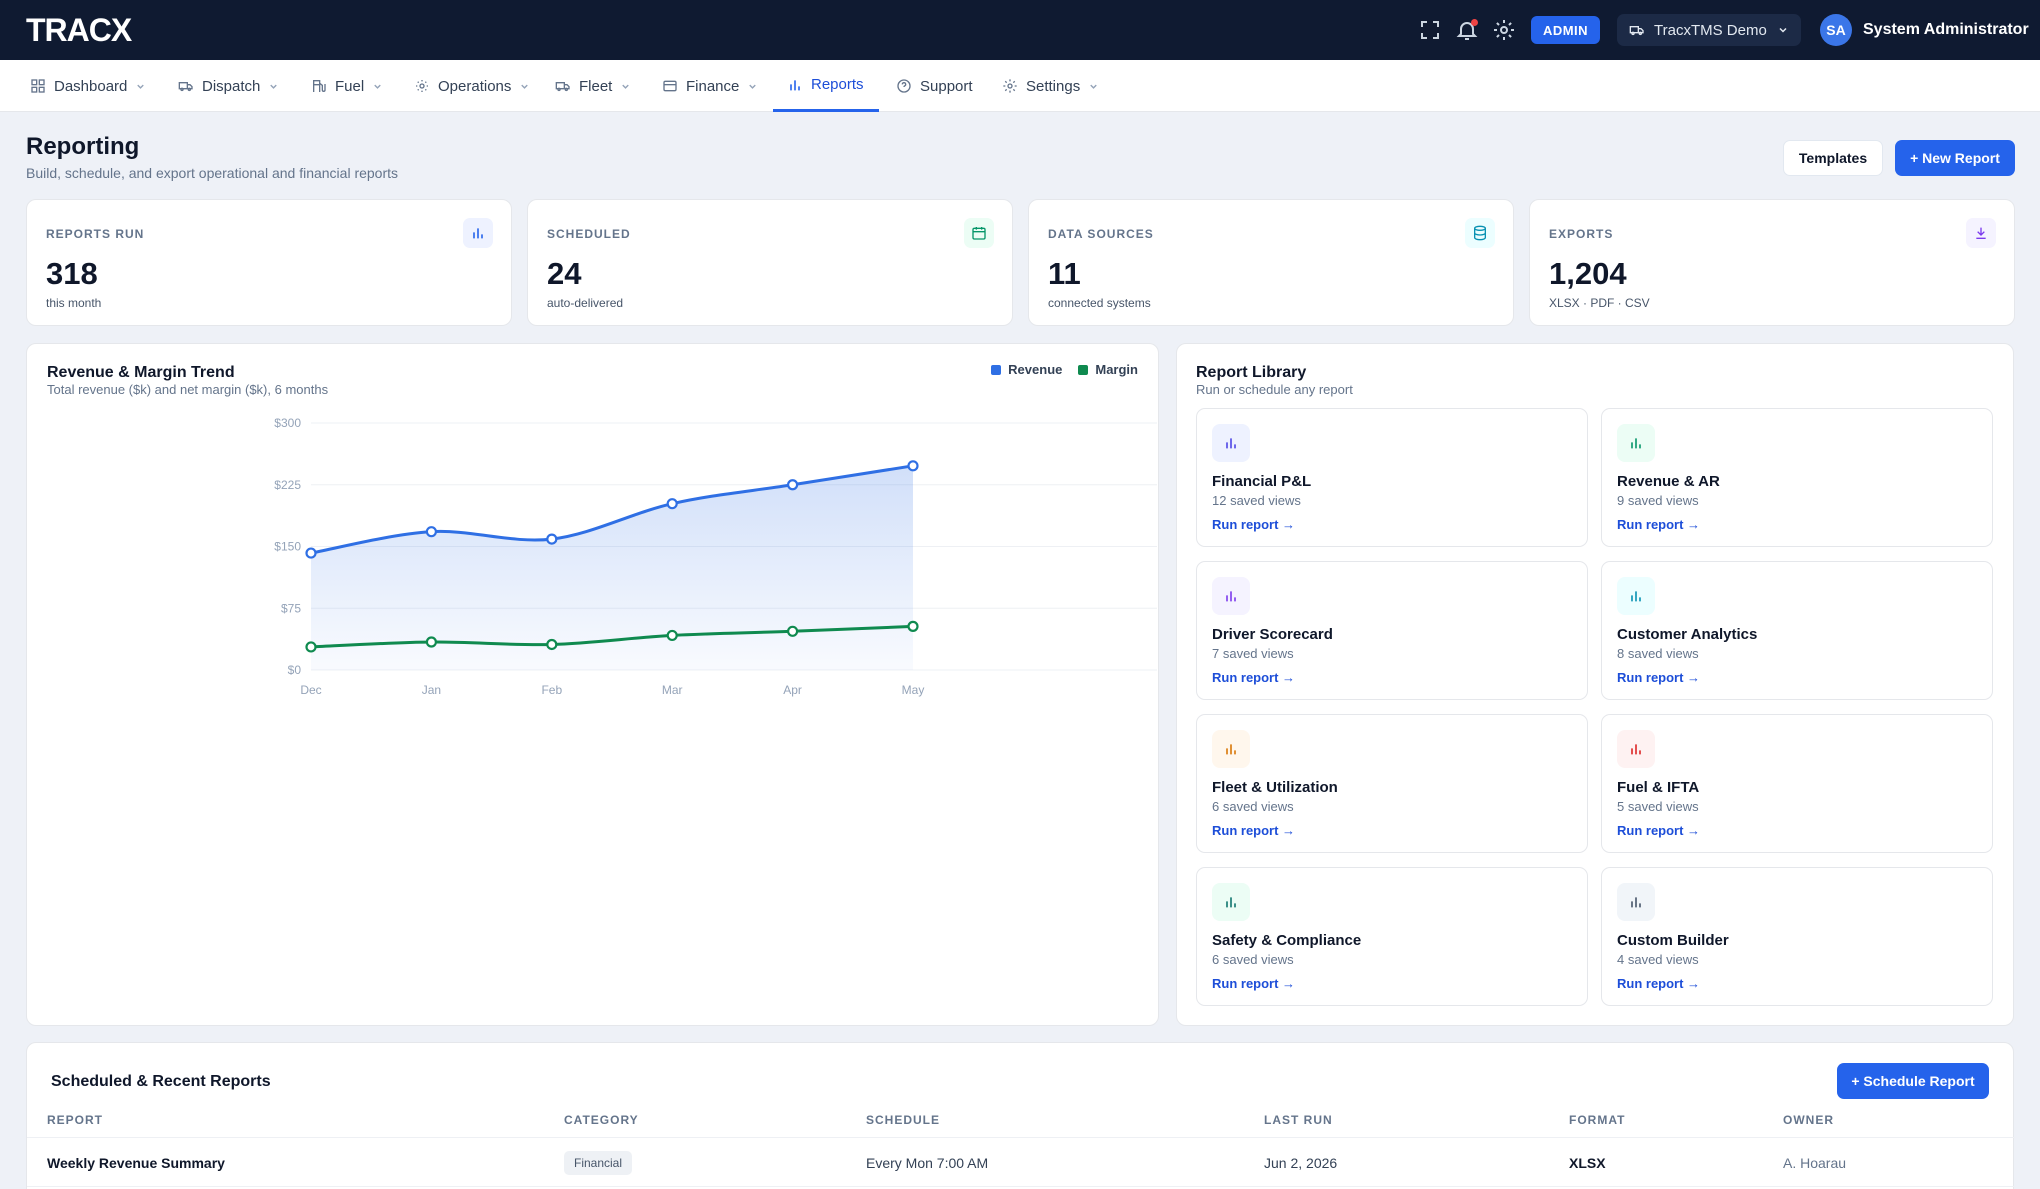 The width and height of the screenshot is (2040, 1189). I want to click on cell-report: Weekly Revenue Summary, so click(136, 1163).